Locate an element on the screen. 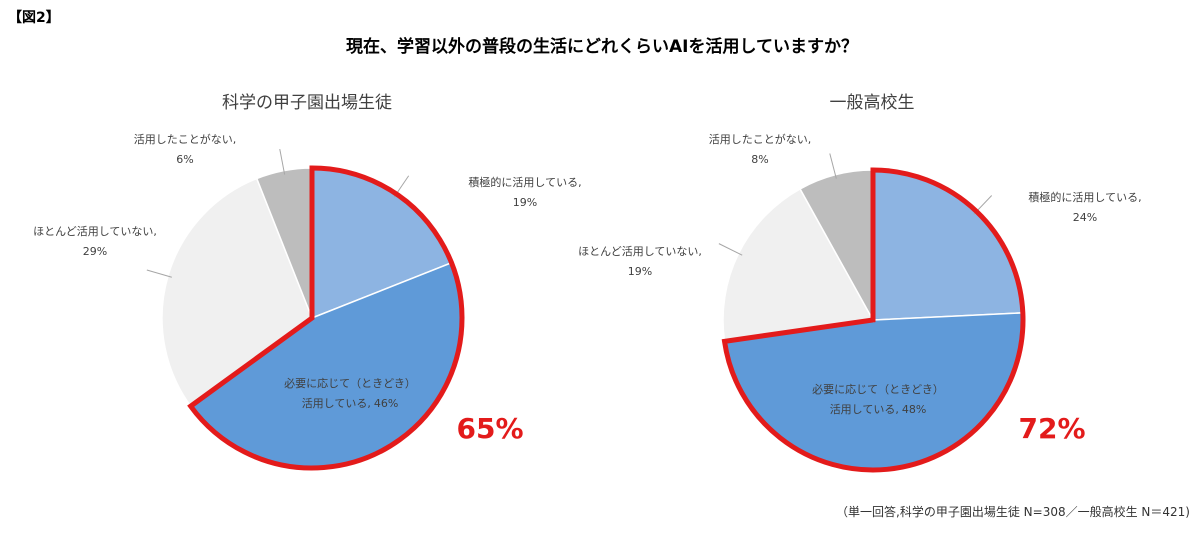 The image size is (1204, 540). slice-value: 46% is located at coordinates (386, 403).